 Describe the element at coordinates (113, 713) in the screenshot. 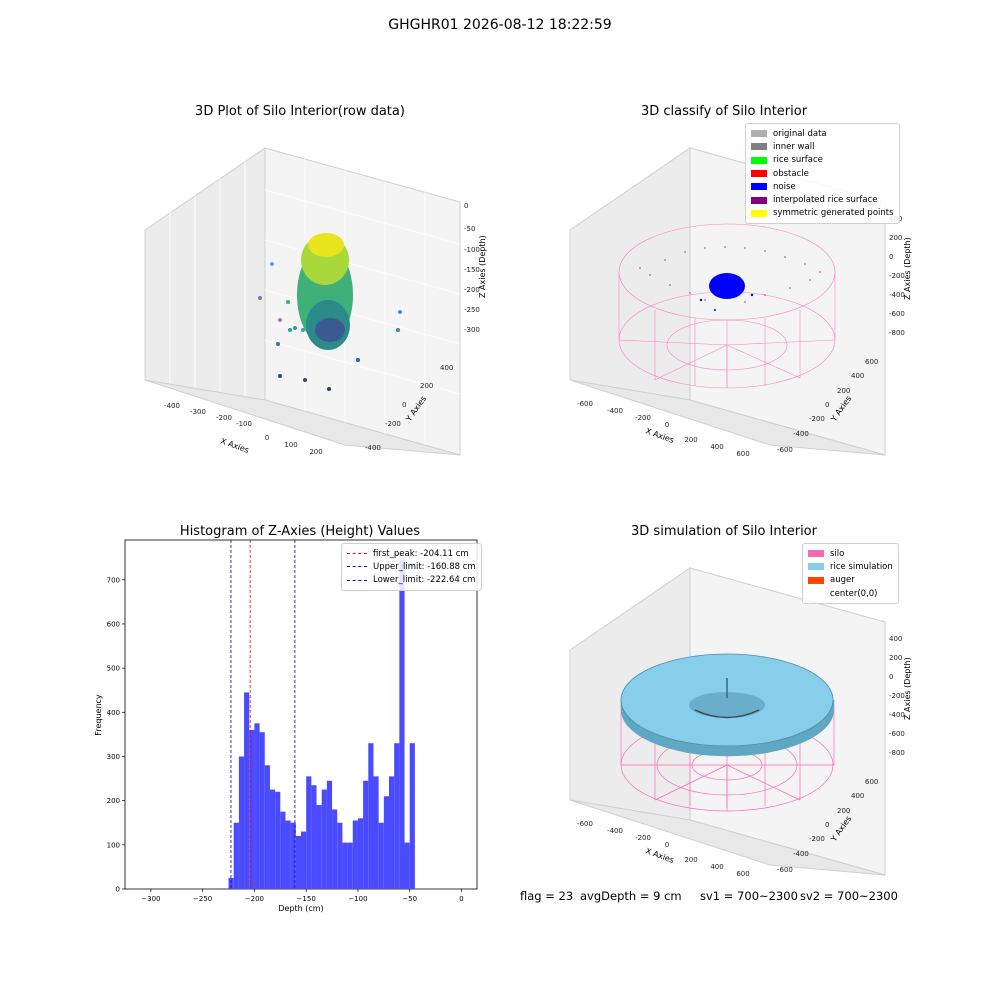

I see `histogram-y-tick-label: 400` at that location.